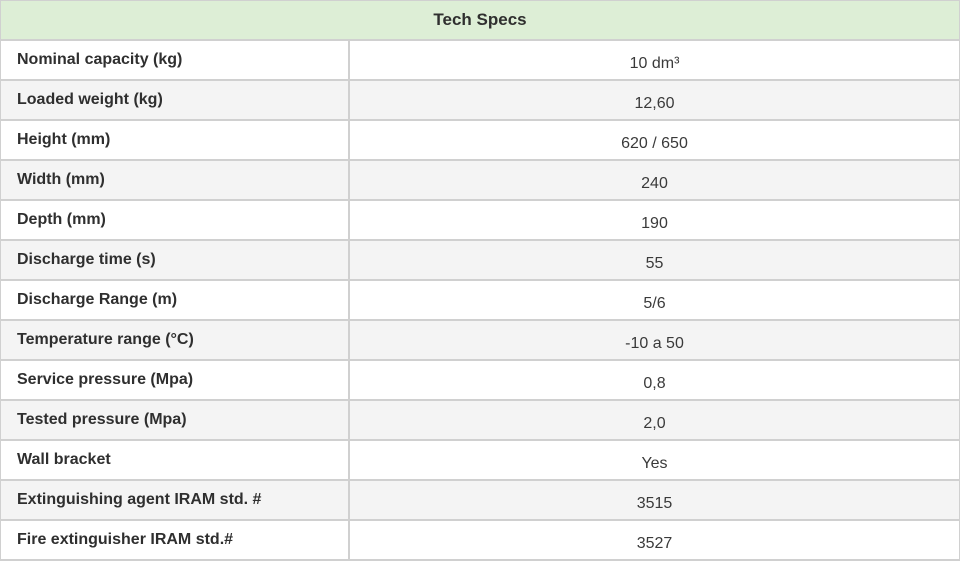  What do you see at coordinates (175, 140) in the screenshot?
I see `spec-label: Height (mm)` at bounding box center [175, 140].